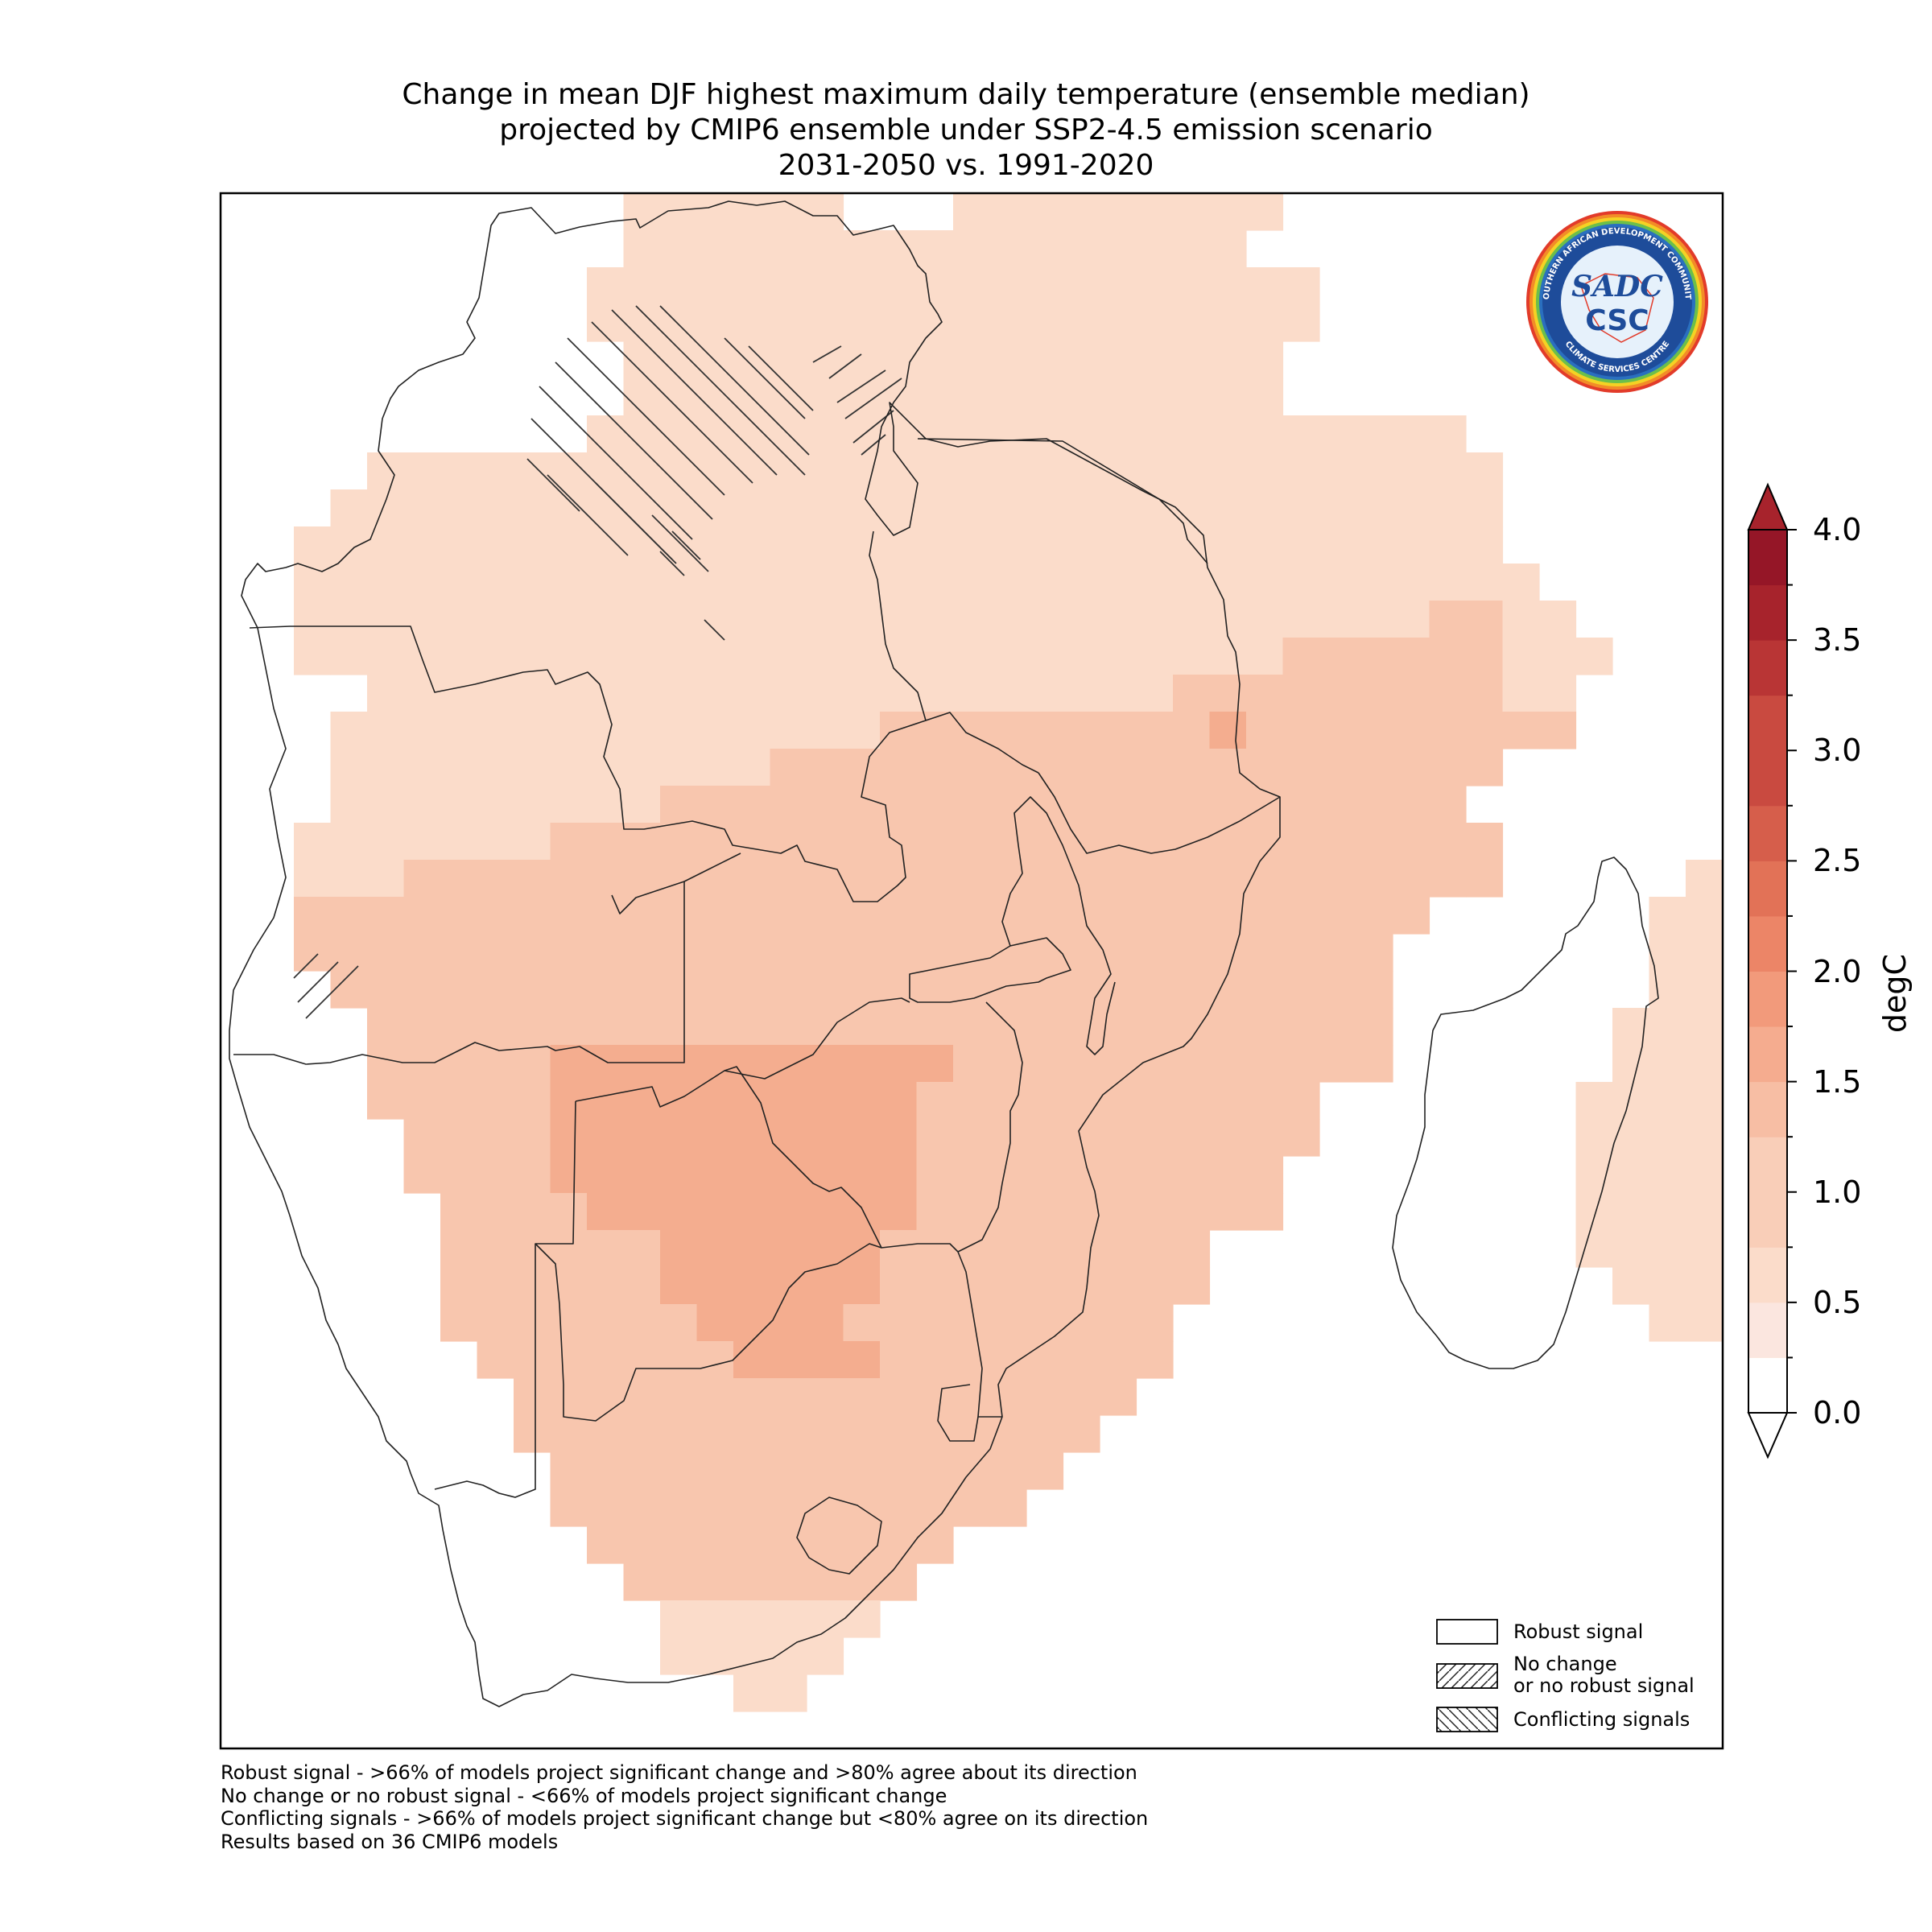 This screenshot has height=1932, width=1932. Describe the element at coordinates (979, 1334) in the screenshot. I see `border-mozambique-south` at that location.